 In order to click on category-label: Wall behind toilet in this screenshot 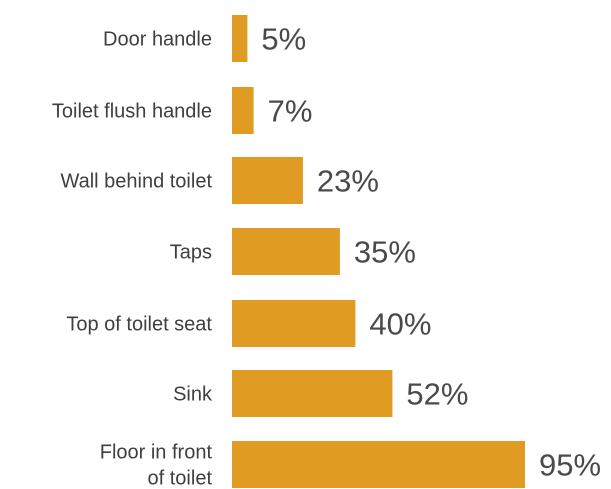, I will do `click(136, 182)`.